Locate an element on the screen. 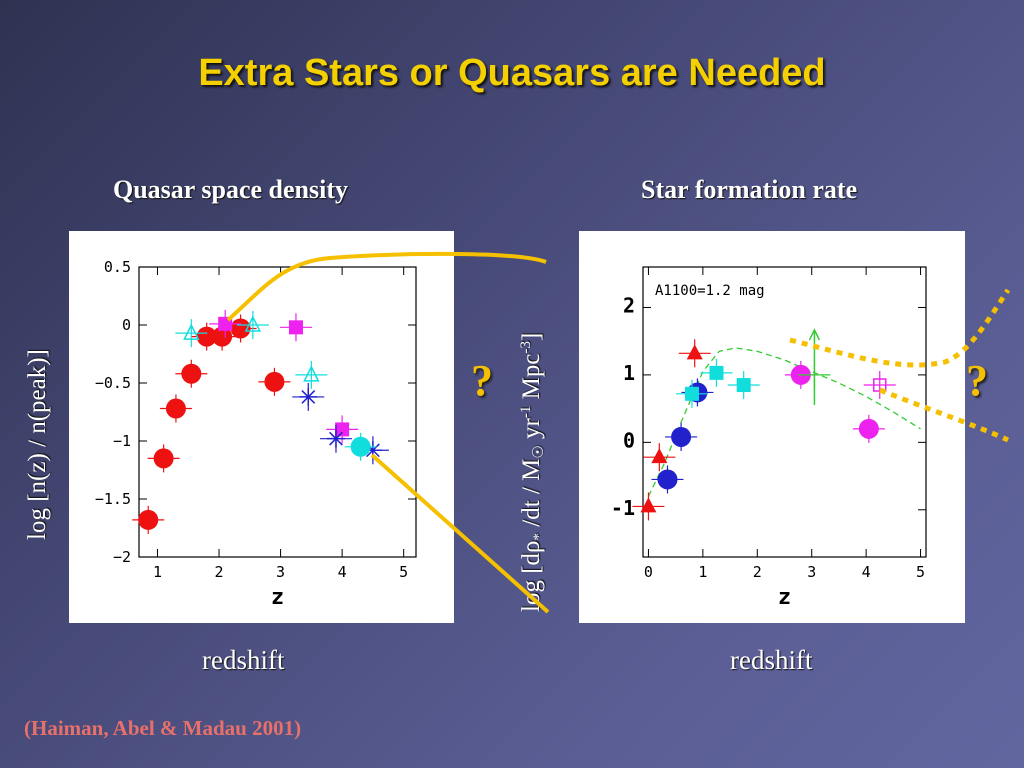 Image resolution: width=1024 pixels, height=768 pixels. y-tick-label: 1 is located at coordinates (629, 373).